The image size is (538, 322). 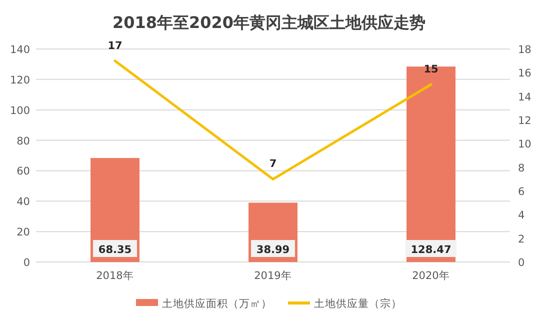 I want to click on y2-tick-label: 4, so click(x=521, y=216).